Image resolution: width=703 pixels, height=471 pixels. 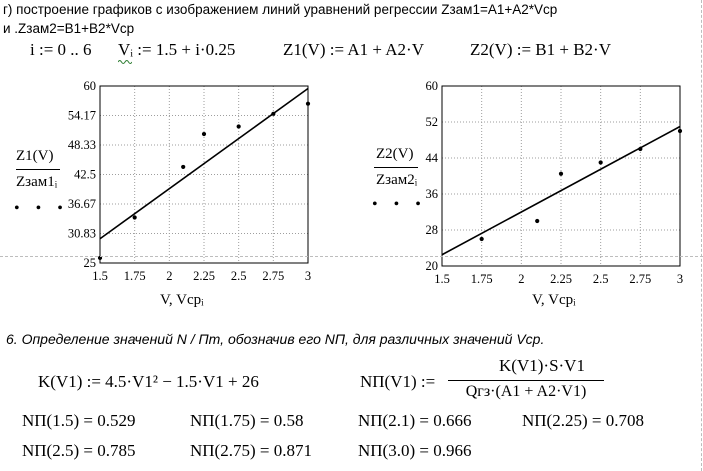 I want to click on chart-1-xtick-label: 2.75, so click(x=273, y=276).